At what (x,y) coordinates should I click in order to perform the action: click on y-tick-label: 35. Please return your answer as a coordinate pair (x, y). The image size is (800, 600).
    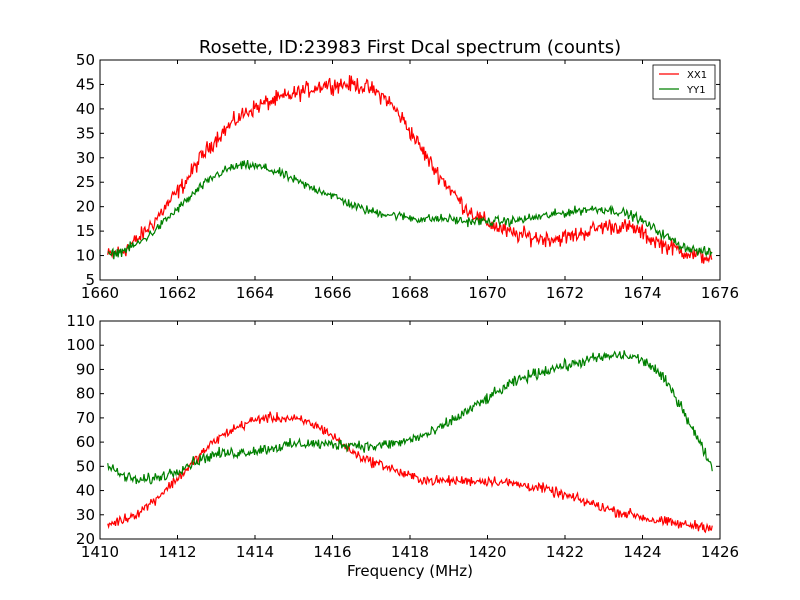
    Looking at the image, I should click on (85, 133).